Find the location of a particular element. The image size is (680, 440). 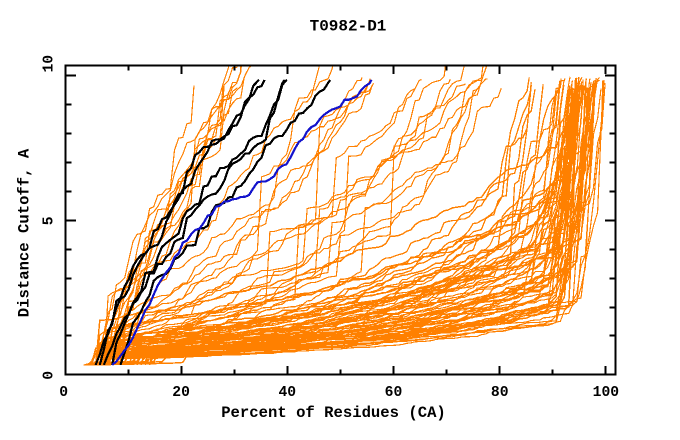

svg-text: 60 is located at coordinates (394, 393).